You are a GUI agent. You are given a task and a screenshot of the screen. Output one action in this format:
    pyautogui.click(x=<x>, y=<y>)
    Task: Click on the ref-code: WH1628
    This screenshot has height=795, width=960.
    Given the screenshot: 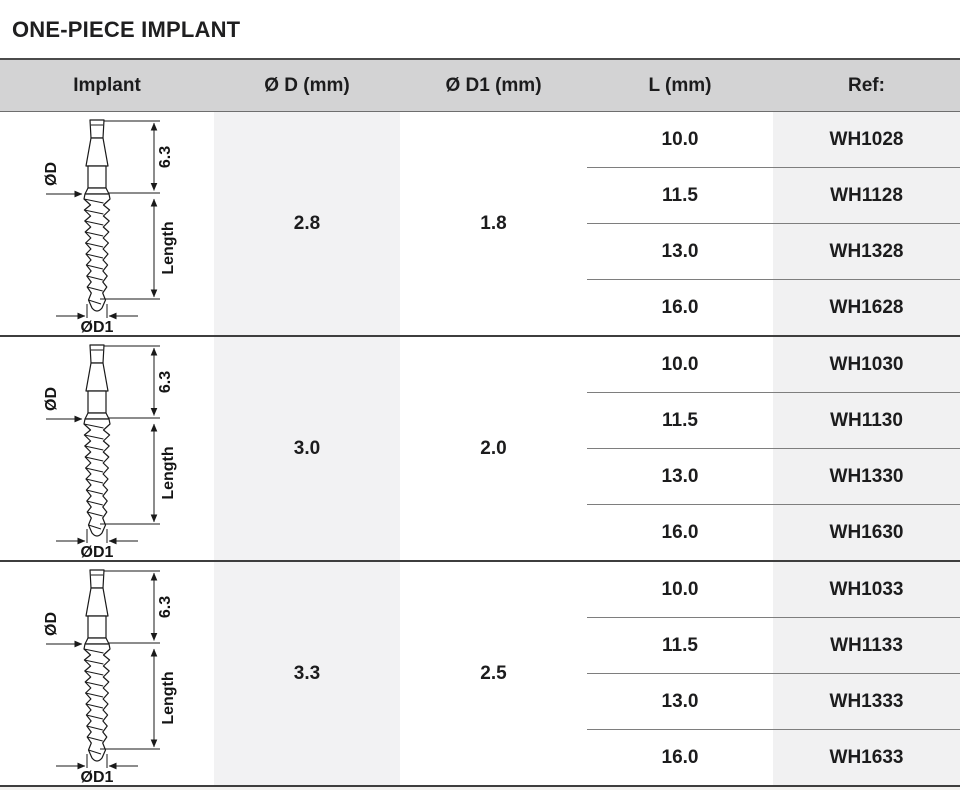 What is the action you would take?
    pyautogui.click(x=866, y=307)
    